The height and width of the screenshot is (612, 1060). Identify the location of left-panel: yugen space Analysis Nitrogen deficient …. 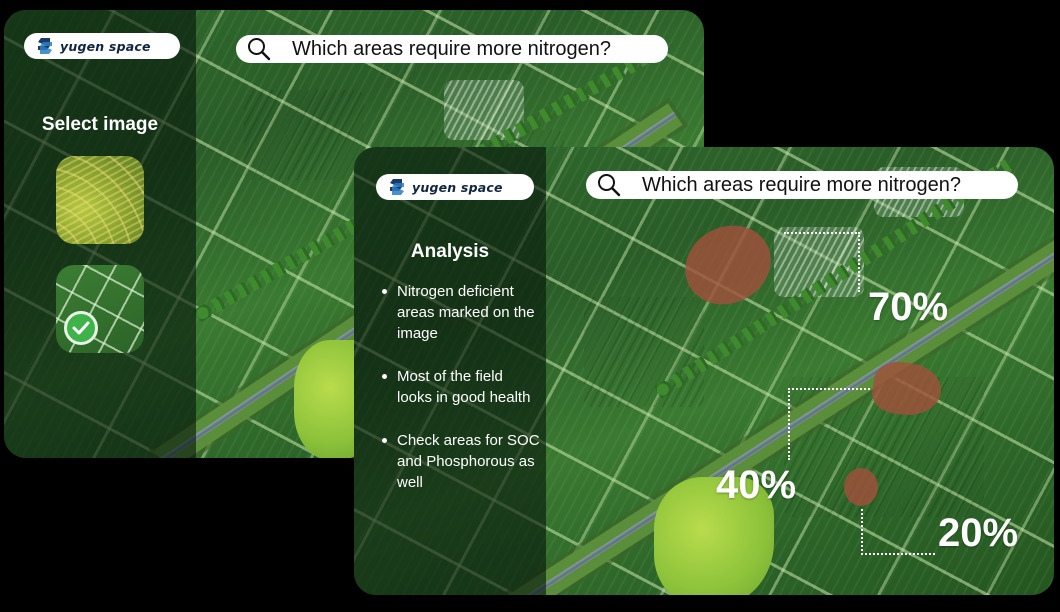
(450, 371).